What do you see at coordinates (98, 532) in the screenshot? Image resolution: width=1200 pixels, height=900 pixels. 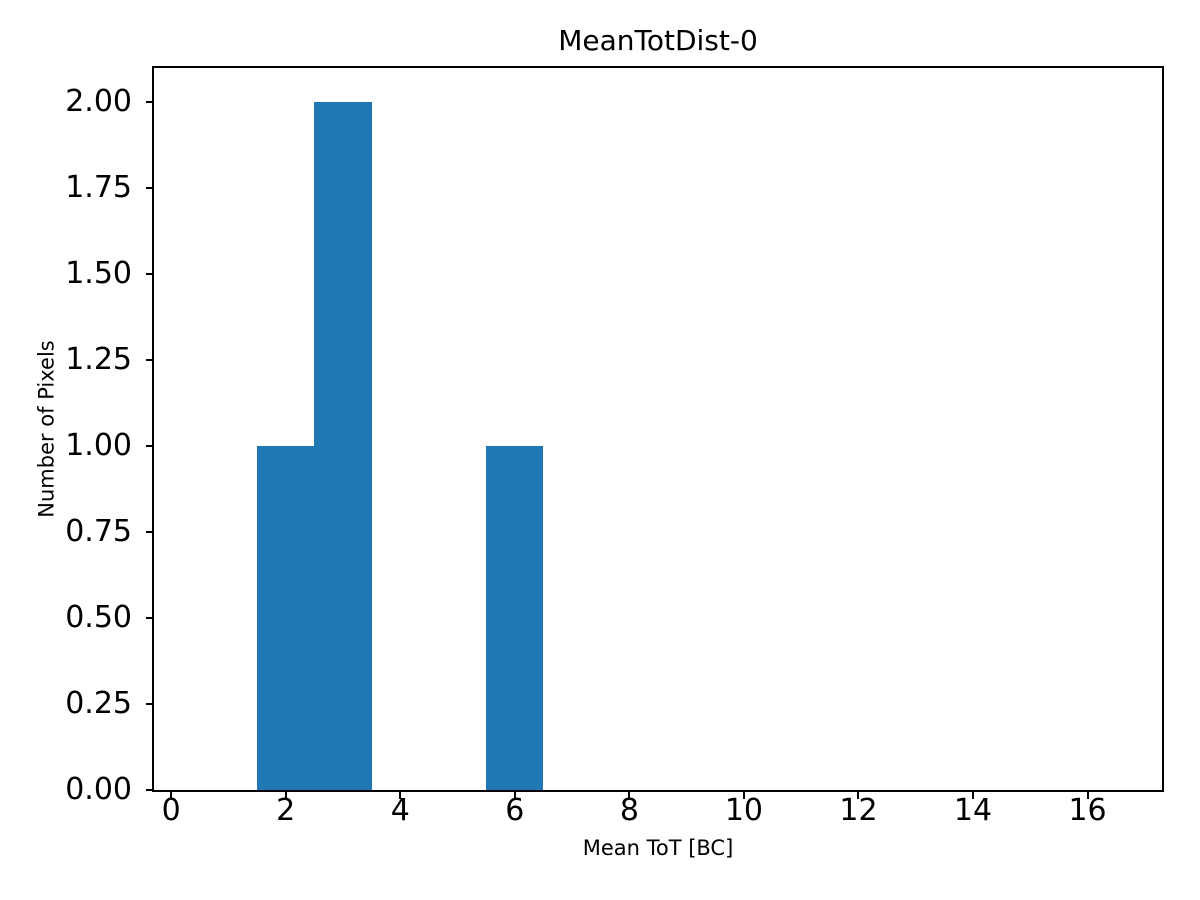 I see `y-tick-label: 0.75` at bounding box center [98, 532].